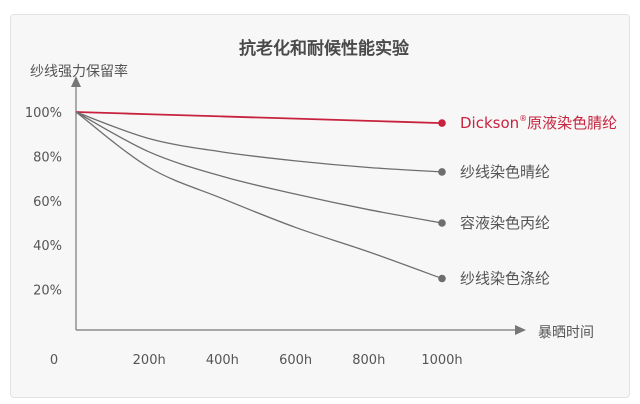  What do you see at coordinates (47, 202) in the screenshot?
I see `y-tick-label: 60%` at bounding box center [47, 202].